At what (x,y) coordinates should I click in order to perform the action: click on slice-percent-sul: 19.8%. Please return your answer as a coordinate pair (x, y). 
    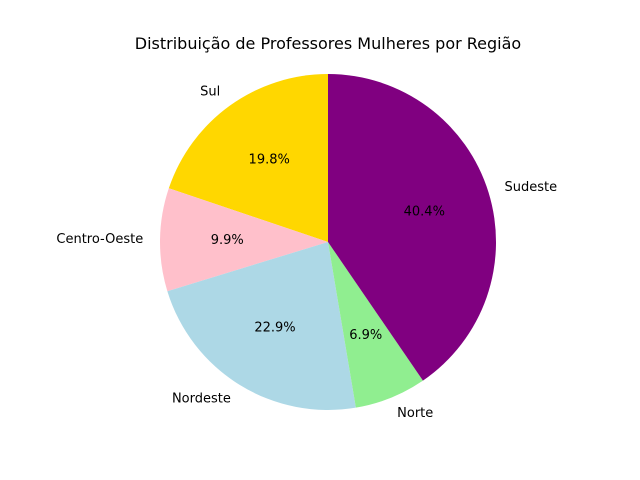
    Looking at the image, I should click on (269, 160).